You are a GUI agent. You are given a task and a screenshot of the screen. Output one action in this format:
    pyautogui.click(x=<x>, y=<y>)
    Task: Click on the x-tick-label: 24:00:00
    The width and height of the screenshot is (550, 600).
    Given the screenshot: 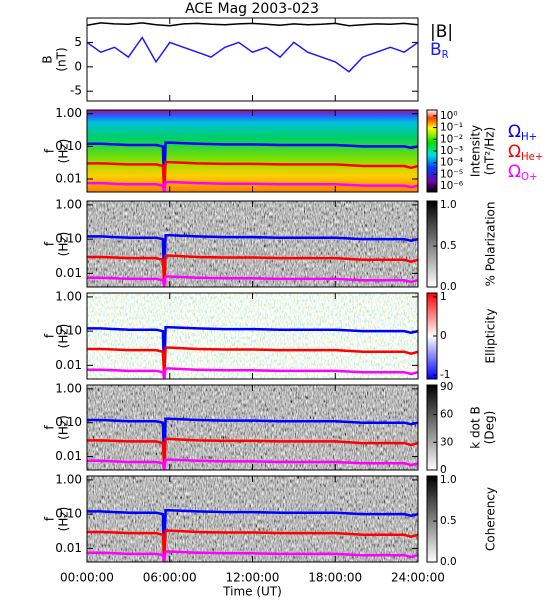 What is the action you would take?
    pyautogui.click(x=418, y=578)
    